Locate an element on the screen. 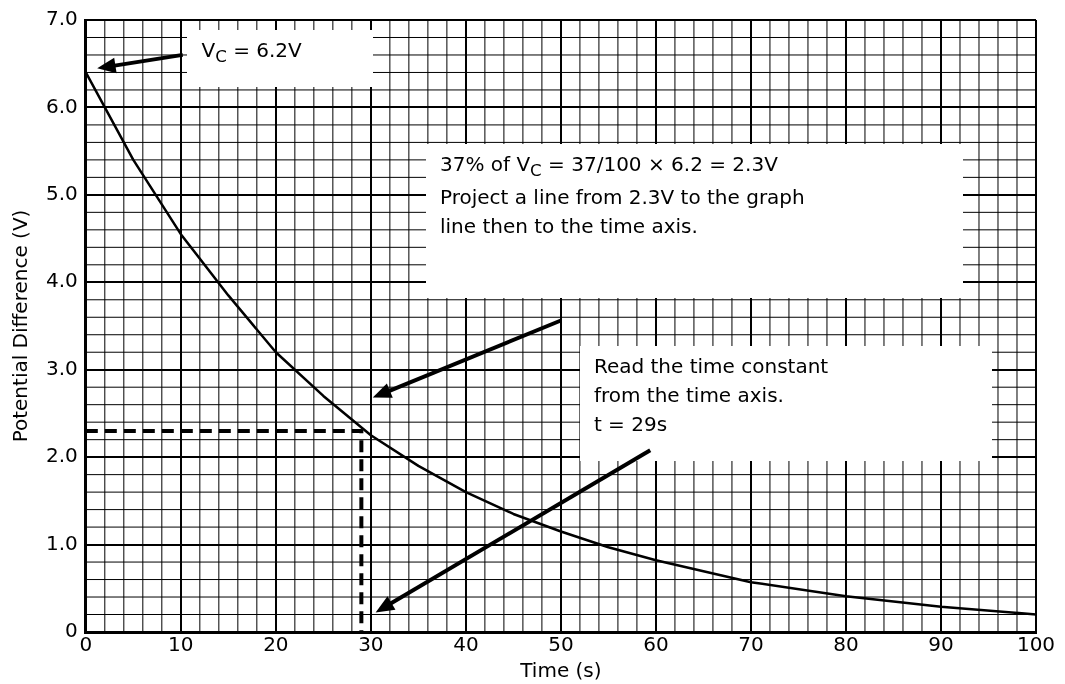 This screenshot has width=1065, height=684. x-tick-label: 50 is located at coordinates (561, 644).